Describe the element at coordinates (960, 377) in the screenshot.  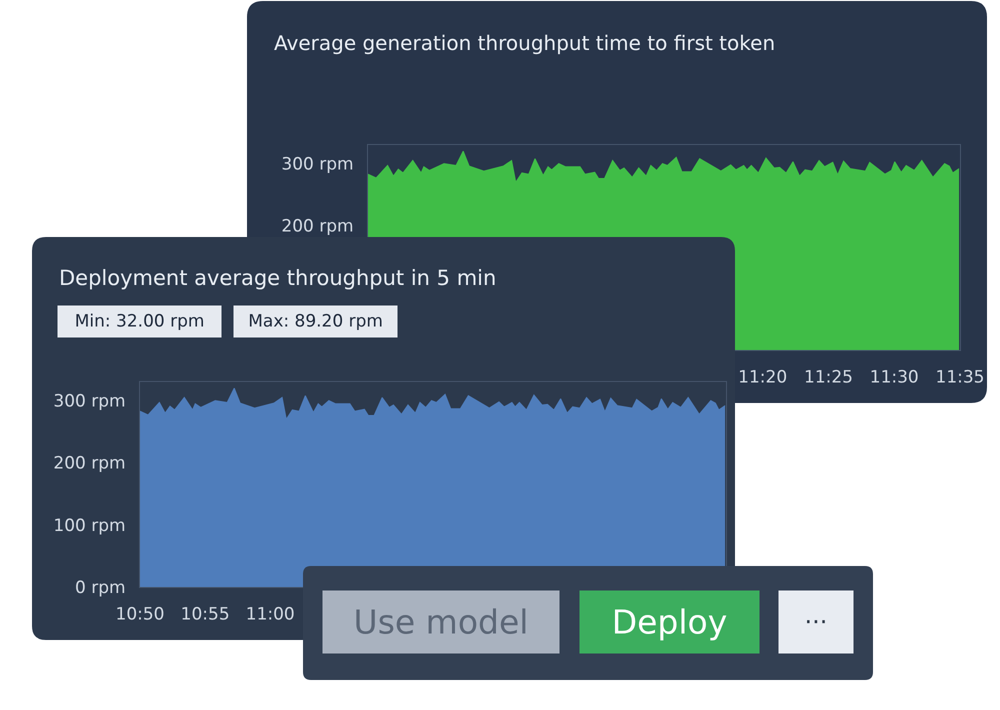
I see `x-tick-label: 11:35` at that location.